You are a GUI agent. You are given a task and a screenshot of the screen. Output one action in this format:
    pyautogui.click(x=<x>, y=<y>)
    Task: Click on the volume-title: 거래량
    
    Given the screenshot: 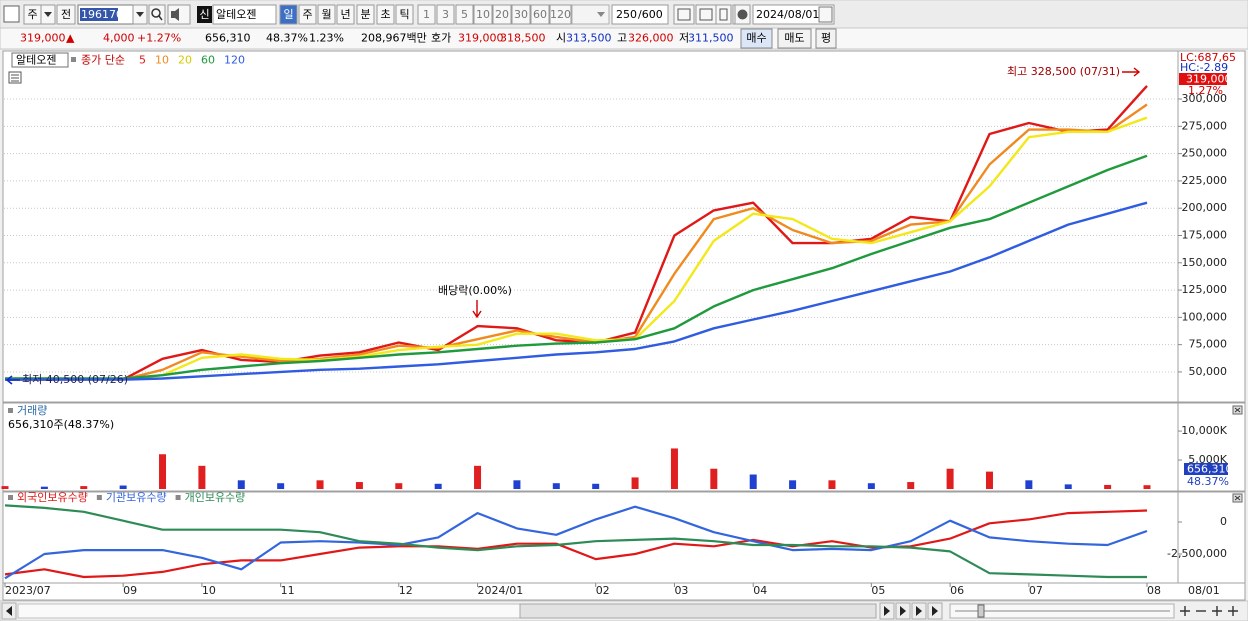 What is the action you would take?
    pyautogui.click(x=32, y=410)
    